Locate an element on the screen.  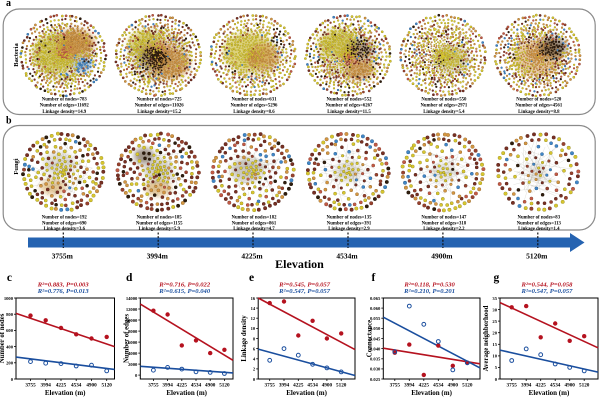
svg-text: 14000 is located at coordinates (132, 298).